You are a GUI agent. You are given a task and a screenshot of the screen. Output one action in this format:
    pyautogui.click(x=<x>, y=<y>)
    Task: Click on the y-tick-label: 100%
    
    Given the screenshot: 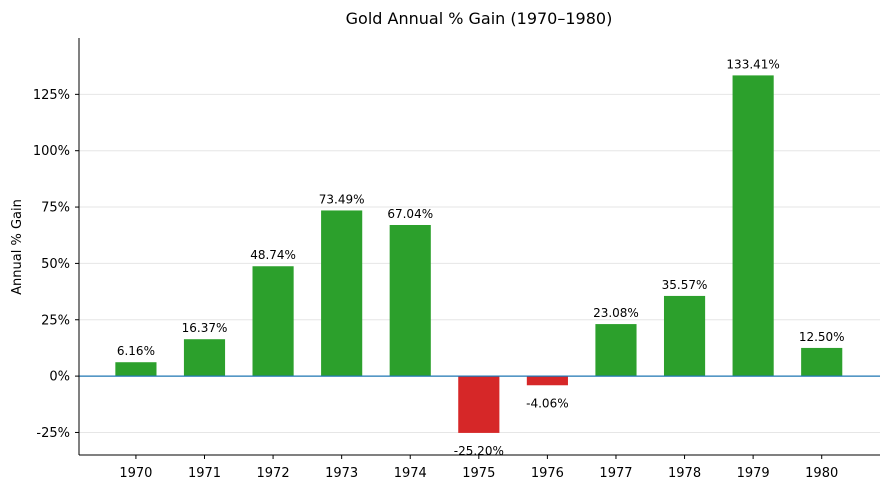 What is the action you would take?
    pyautogui.click(x=51, y=151)
    